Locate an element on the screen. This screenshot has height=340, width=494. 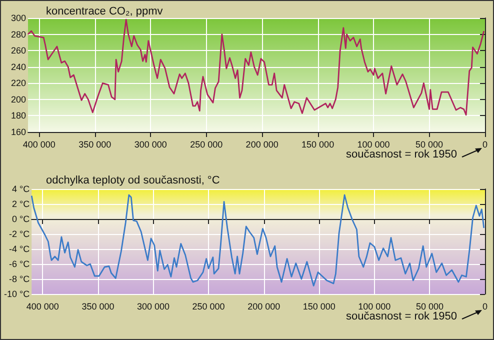
y-tick-label: 4 °C is located at coordinates (21, 189).